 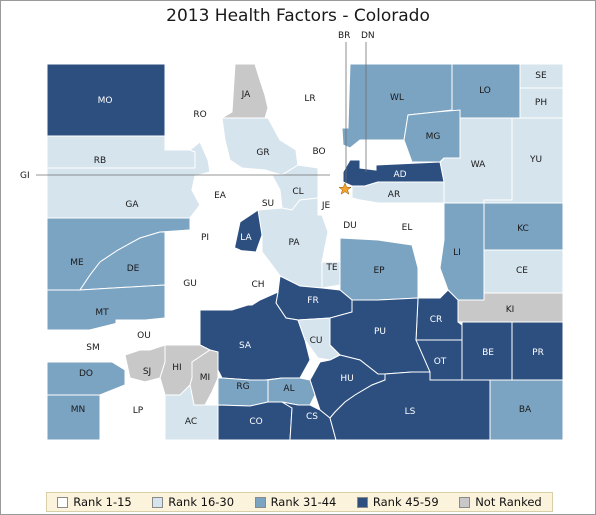 I want to click on county-lp, so click(x=132, y=409).